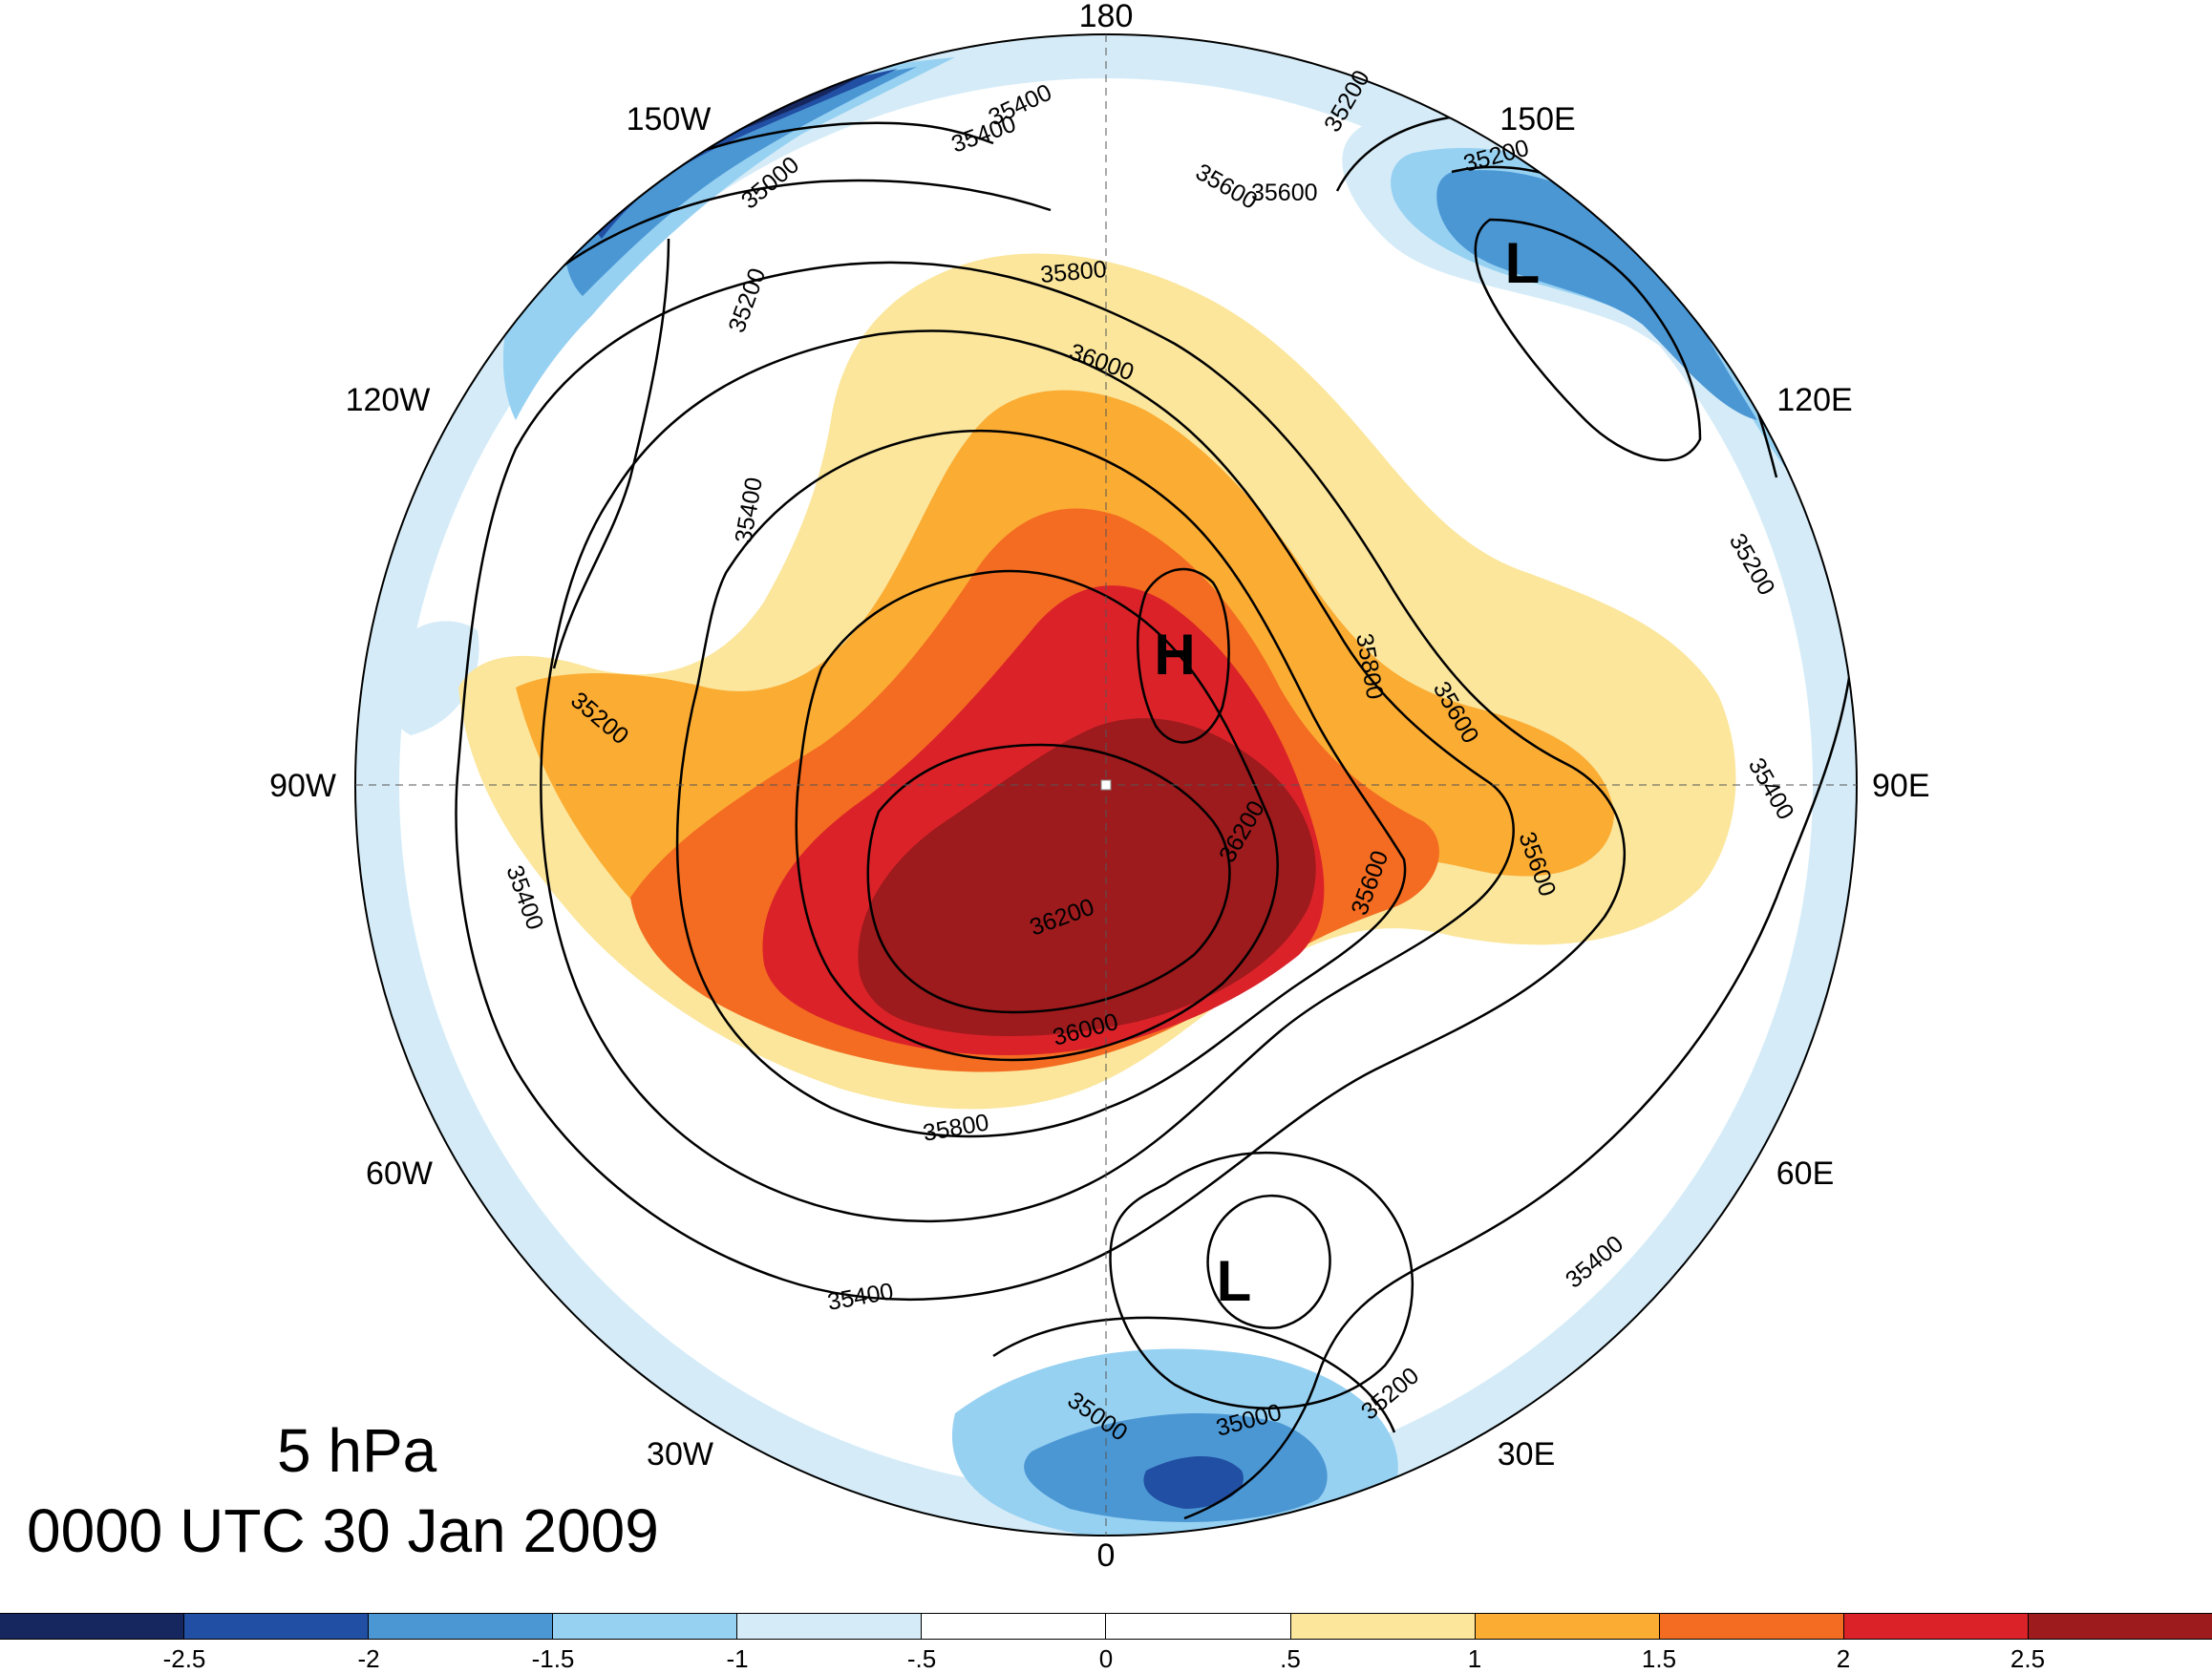 This screenshot has width=2212, height=1674. I want to click on valid-time-title: 0000 UTC 30 Jan 2009, so click(343, 1530).